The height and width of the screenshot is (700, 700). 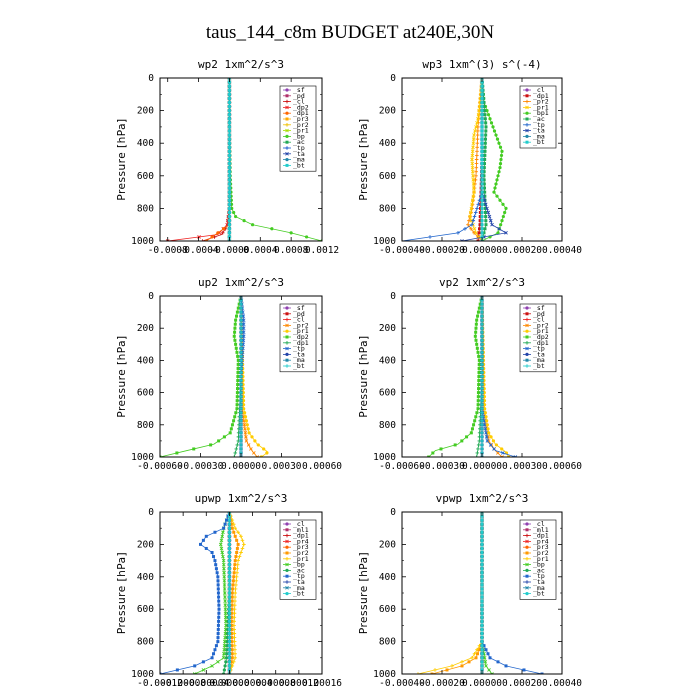 What do you see at coordinates (299, 90) in the screenshot?
I see `legend-label: _sf` at bounding box center [299, 90].